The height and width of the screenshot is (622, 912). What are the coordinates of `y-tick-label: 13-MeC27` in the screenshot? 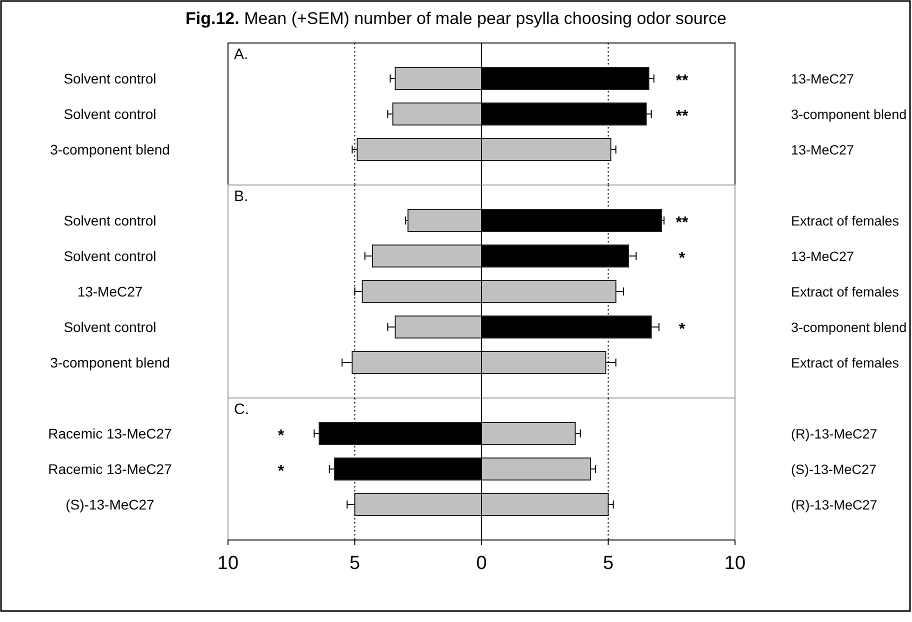 It's located at (110, 292).